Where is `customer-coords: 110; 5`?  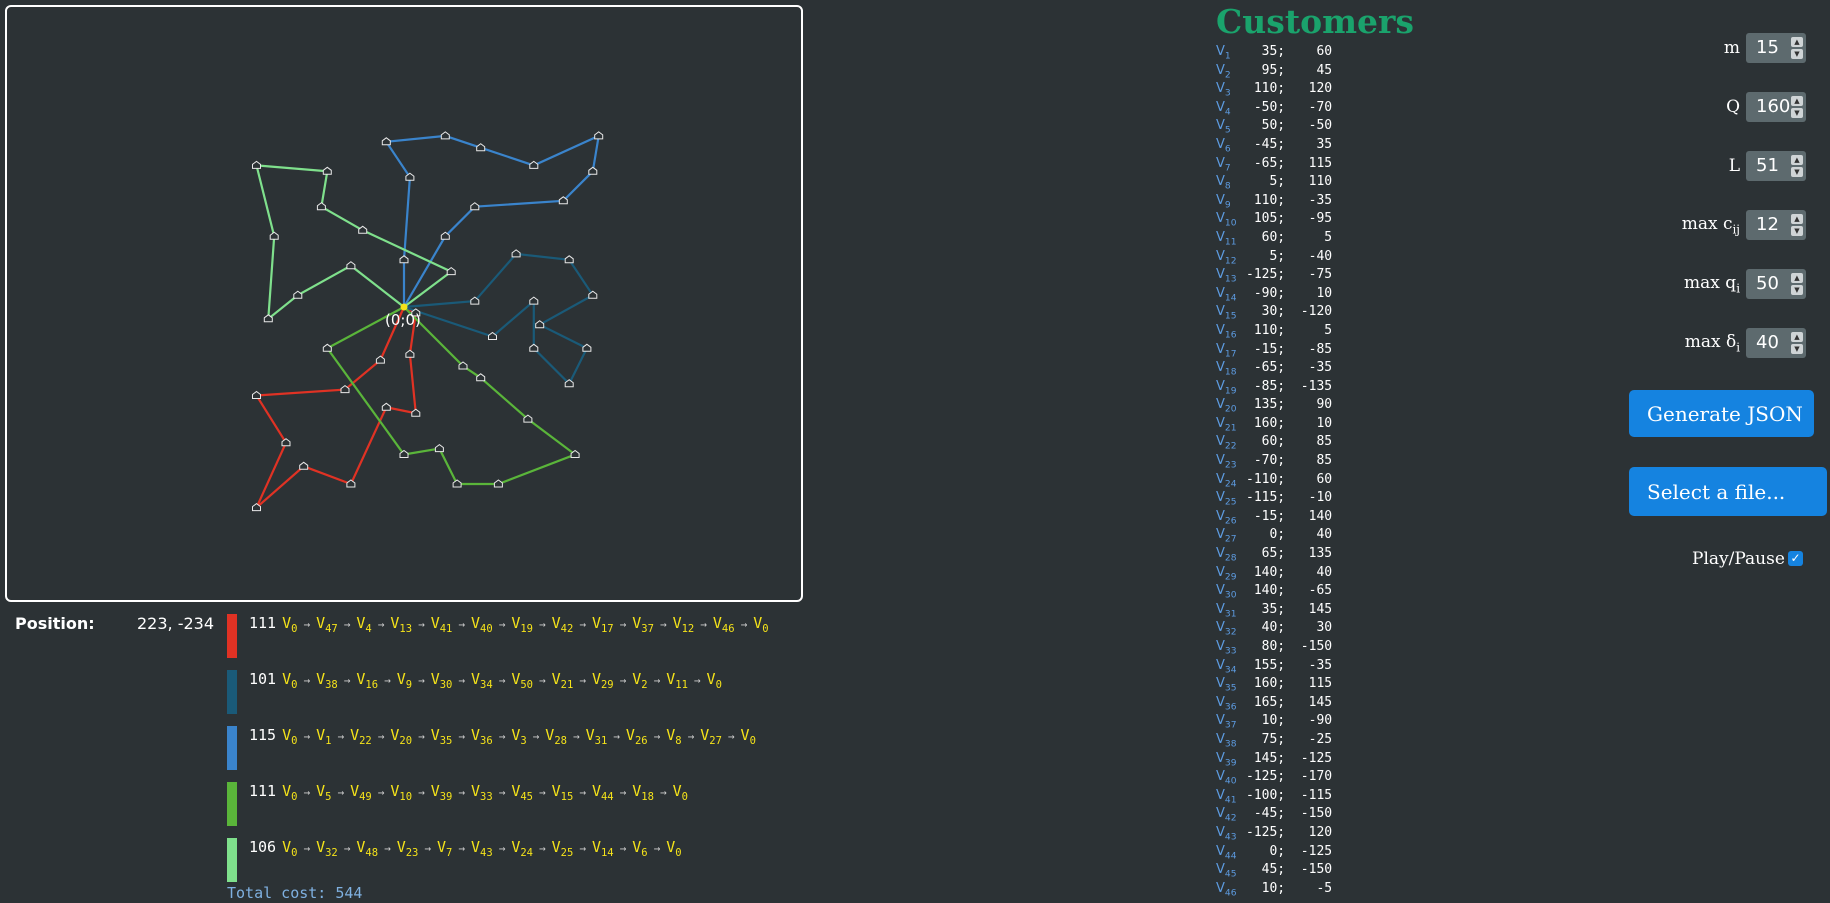
customer-coords: 110; 5 is located at coordinates (1289, 330).